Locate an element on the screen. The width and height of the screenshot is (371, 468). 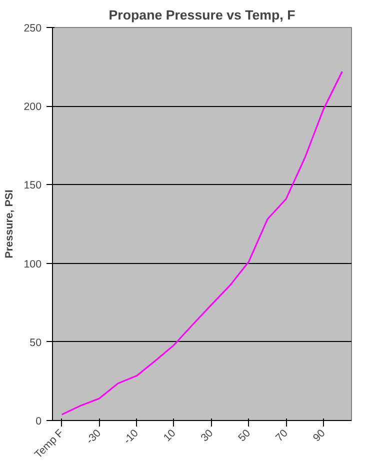
y-tick-label: 0 is located at coordinates (39, 422).